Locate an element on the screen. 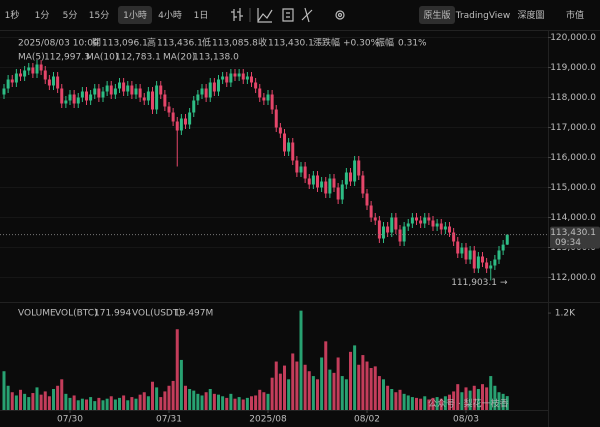  interval-button: 15分 is located at coordinates (99, 15).